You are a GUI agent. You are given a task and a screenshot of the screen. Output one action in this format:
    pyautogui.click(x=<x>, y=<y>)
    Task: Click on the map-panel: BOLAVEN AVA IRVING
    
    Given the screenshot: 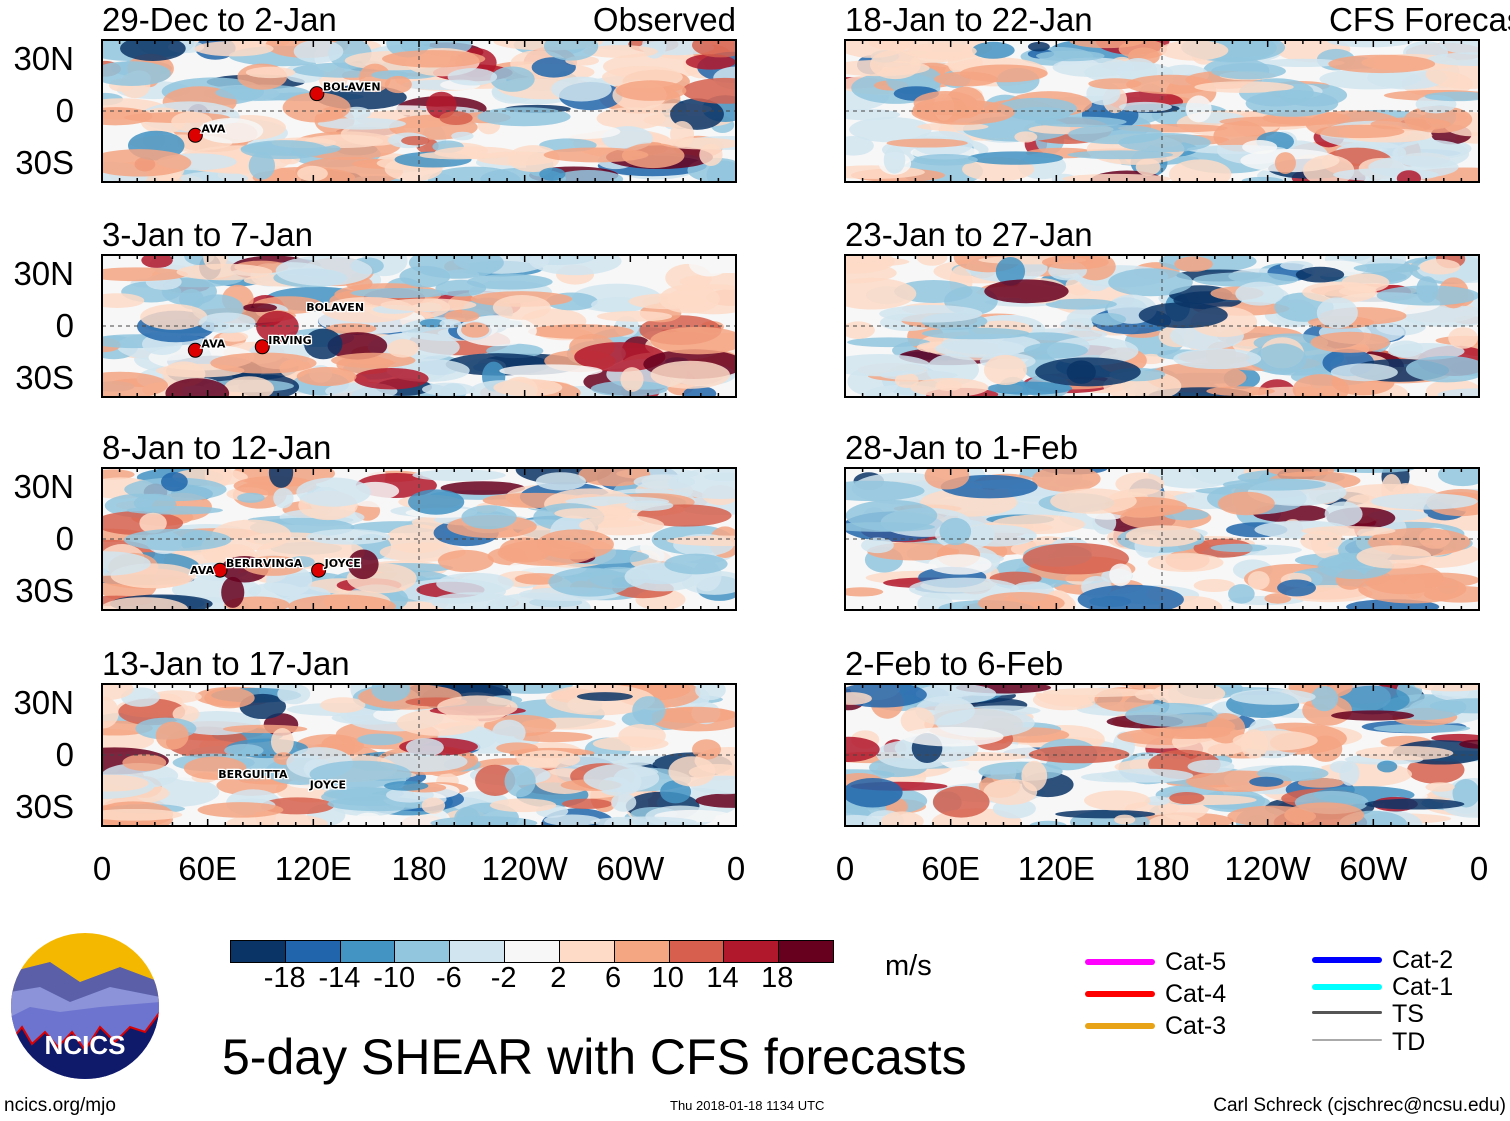 What is the action you would take?
    pyautogui.click(x=419, y=326)
    